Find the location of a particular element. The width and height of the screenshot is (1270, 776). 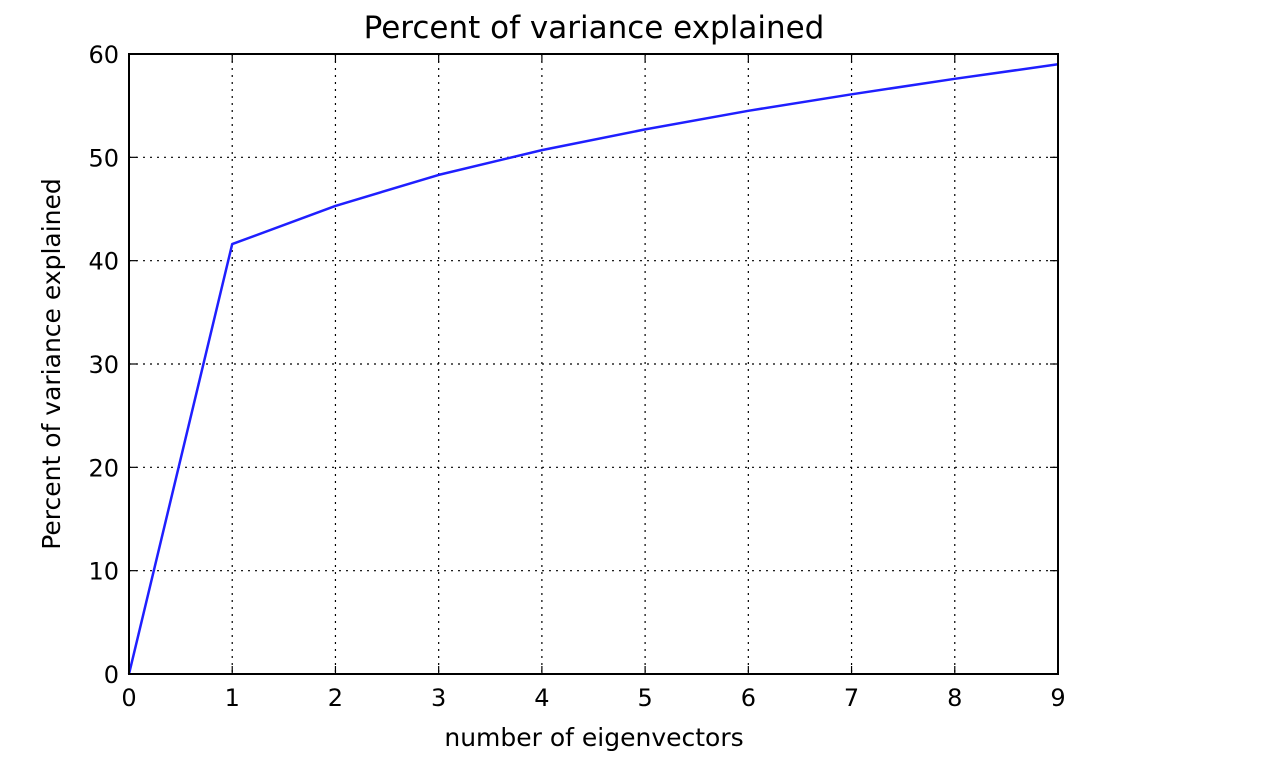

chart-title: Percent of variance explained is located at coordinates (594, 28).